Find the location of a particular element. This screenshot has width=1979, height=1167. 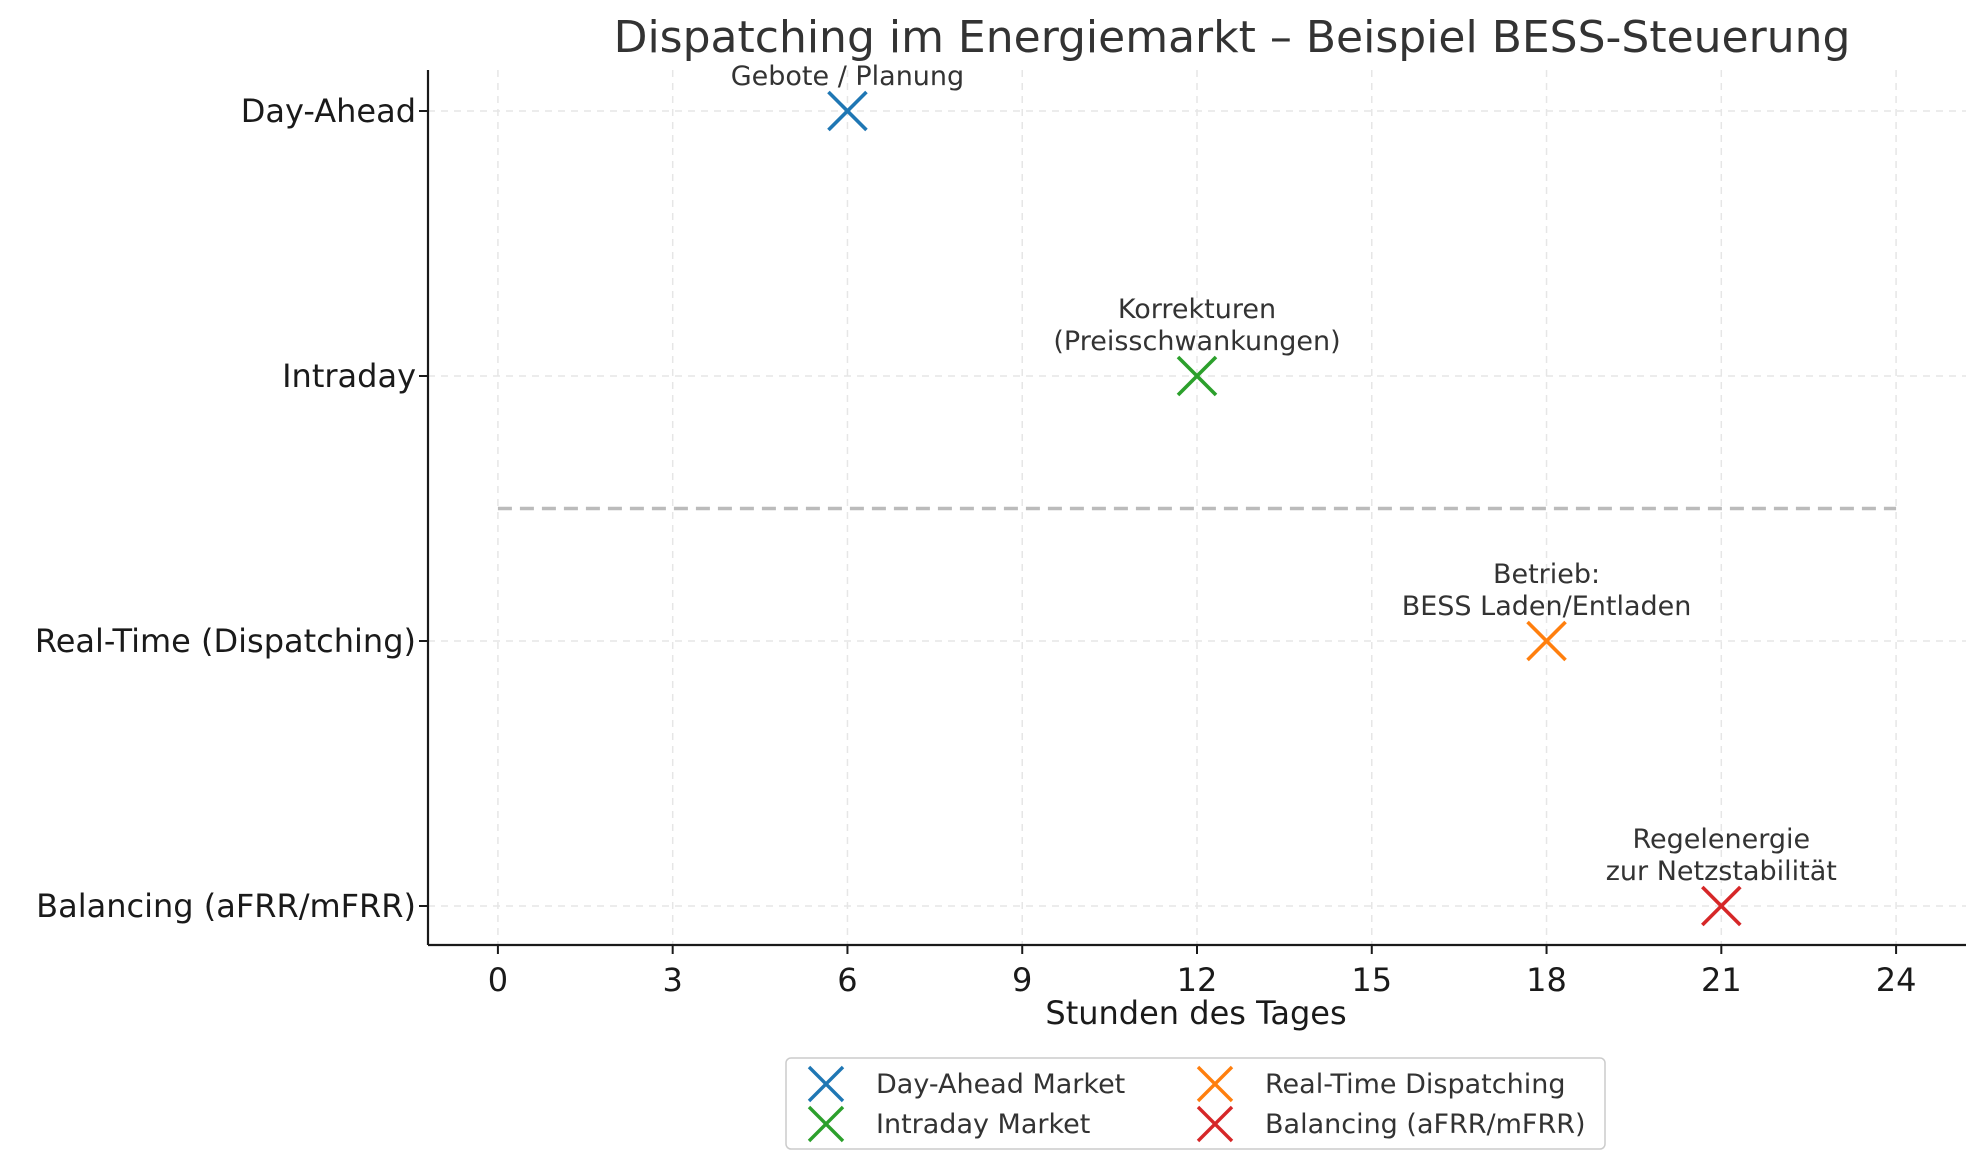

point-annotation: Korrekturen (Preisschwankungen) is located at coordinates (1196, 325).